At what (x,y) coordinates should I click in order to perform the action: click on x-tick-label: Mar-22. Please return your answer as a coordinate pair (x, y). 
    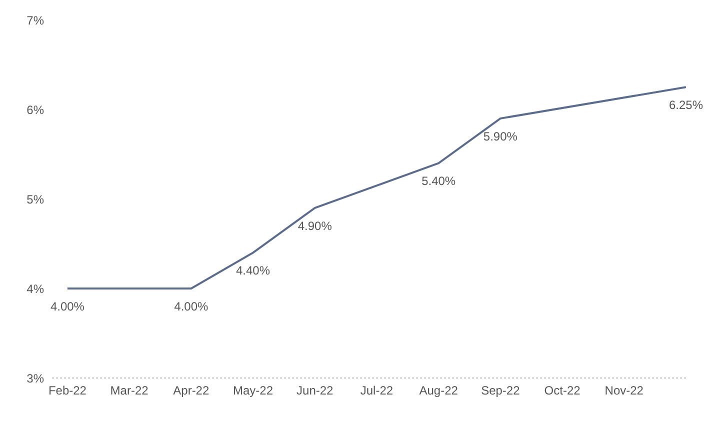
    Looking at the image, I should click on (129, 391).